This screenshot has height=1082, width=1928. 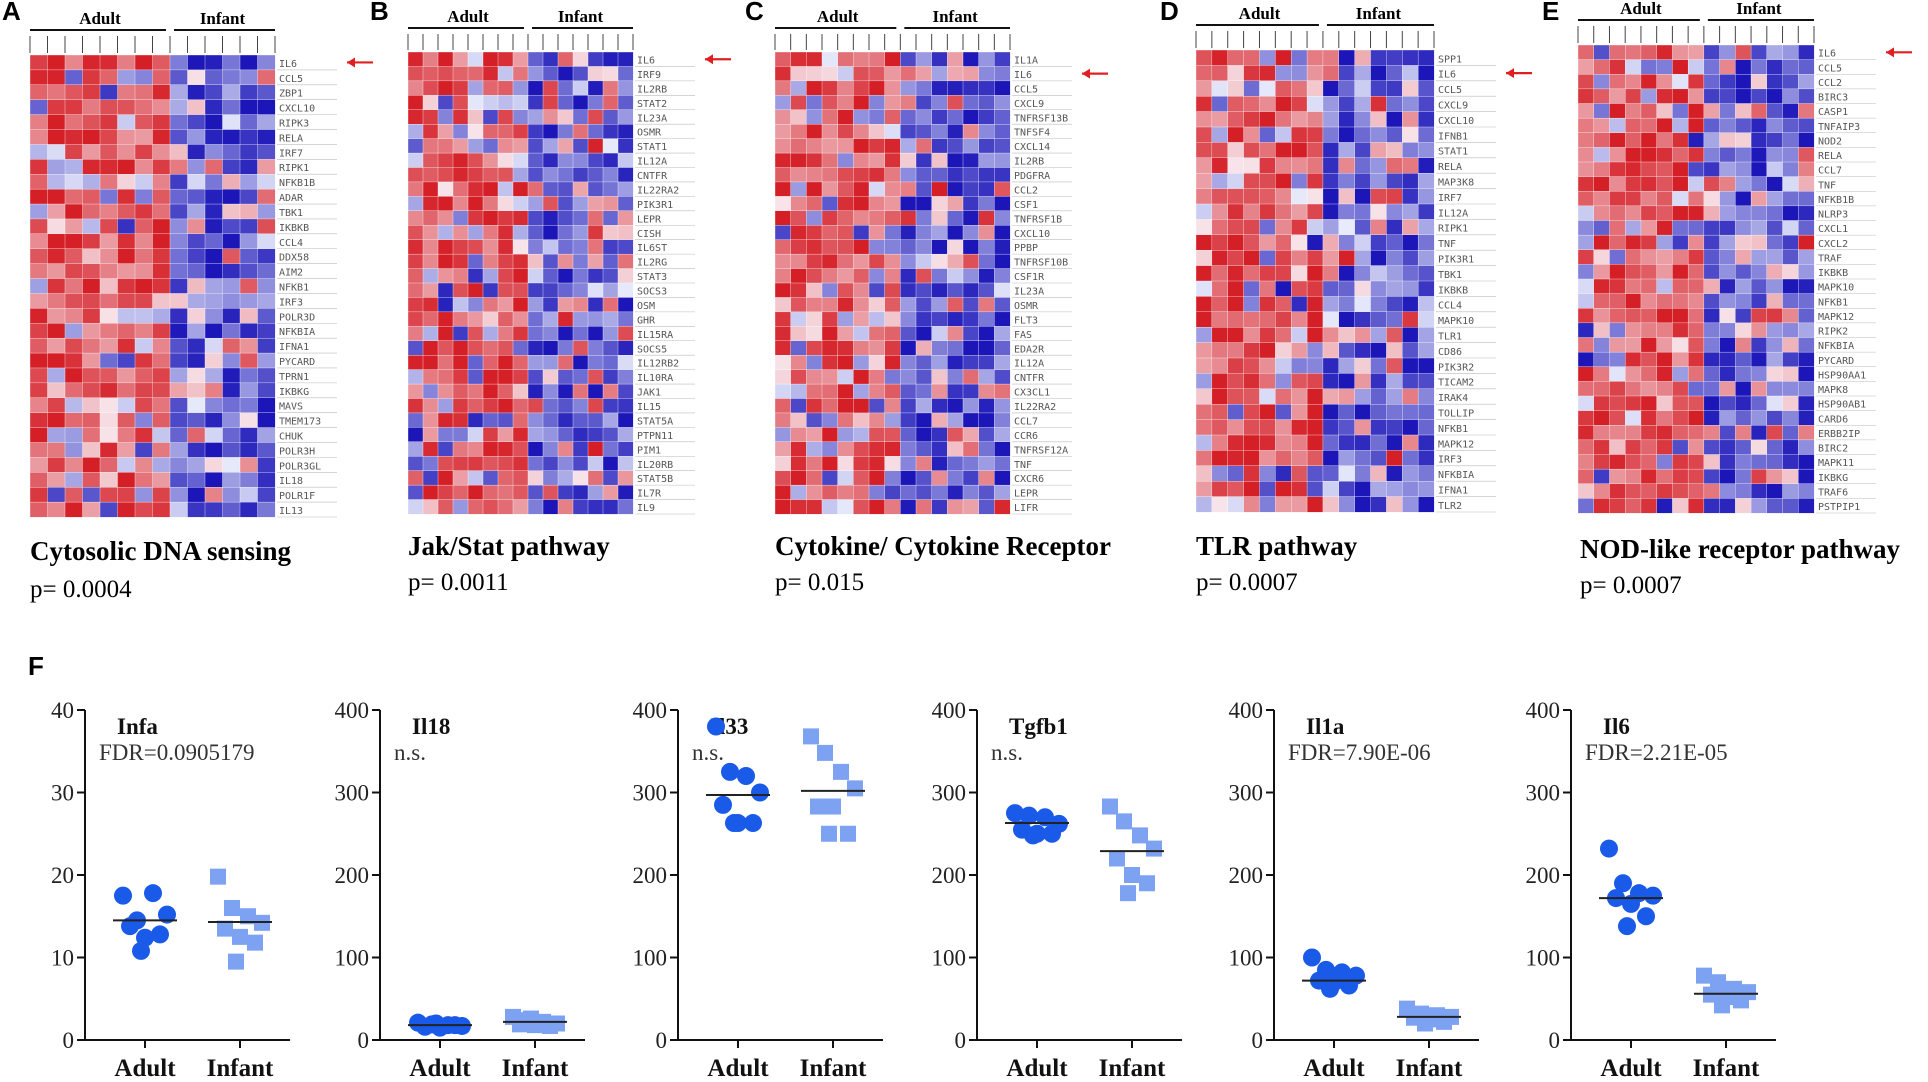 I want to click on gene-label: CXCL2, so click(x=1833, y=244).